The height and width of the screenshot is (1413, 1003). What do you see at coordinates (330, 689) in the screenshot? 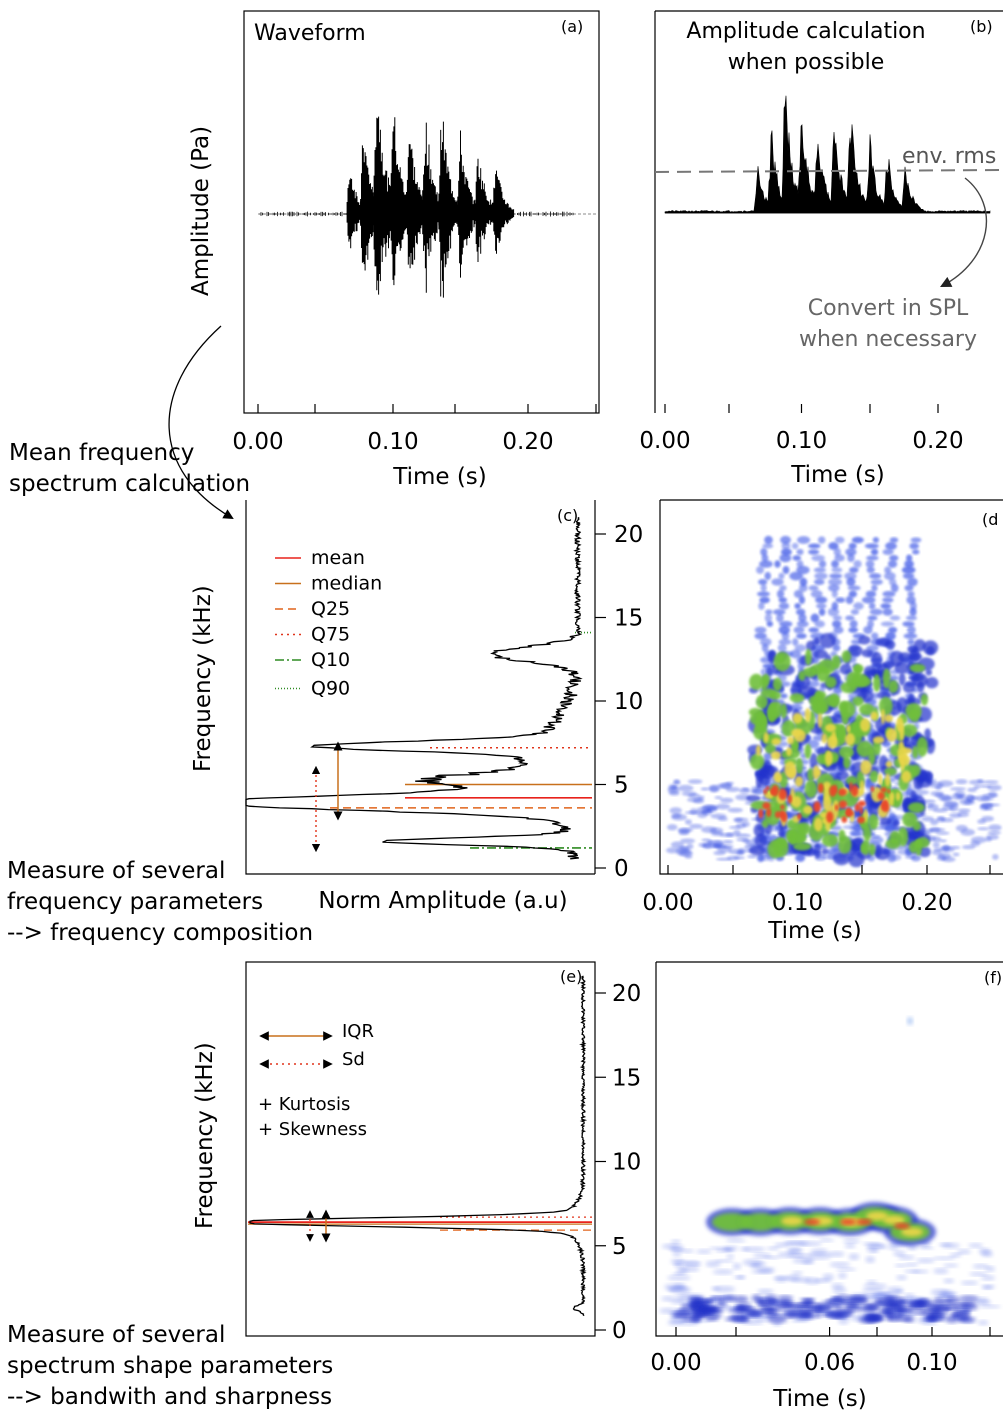
I see `legend-label: Q90` at bounding box center [330, 689].